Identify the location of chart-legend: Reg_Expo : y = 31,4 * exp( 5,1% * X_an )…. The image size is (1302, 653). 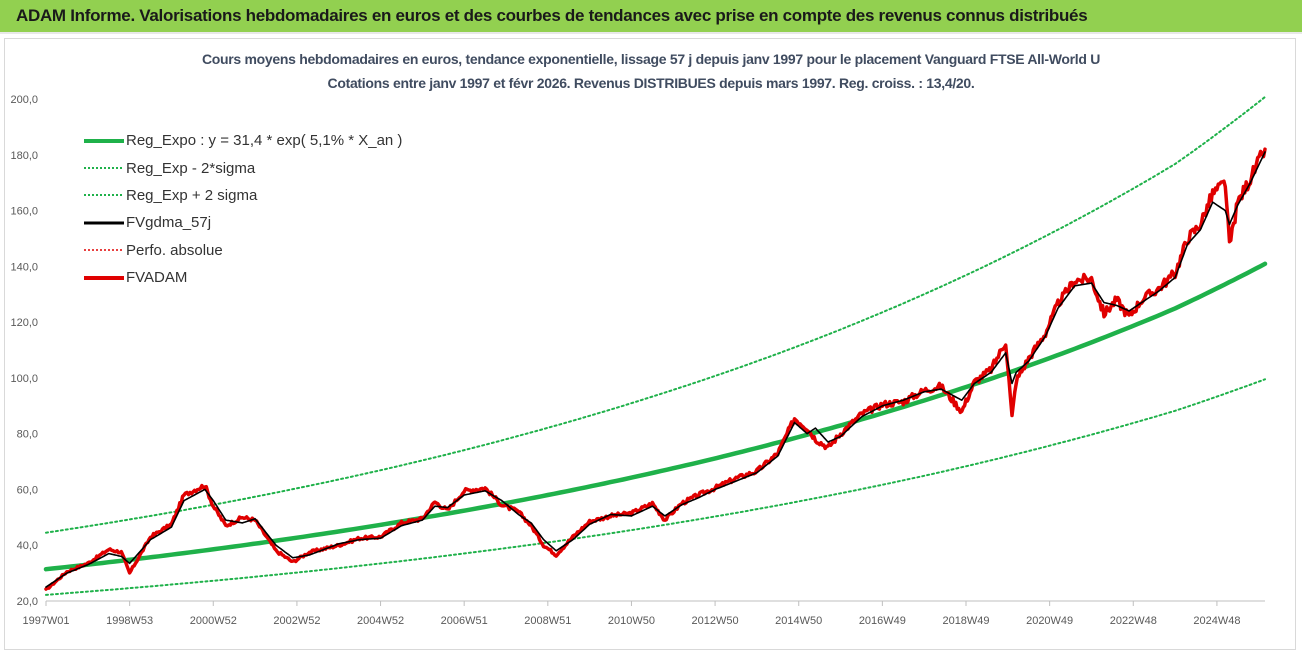
(243, 209).